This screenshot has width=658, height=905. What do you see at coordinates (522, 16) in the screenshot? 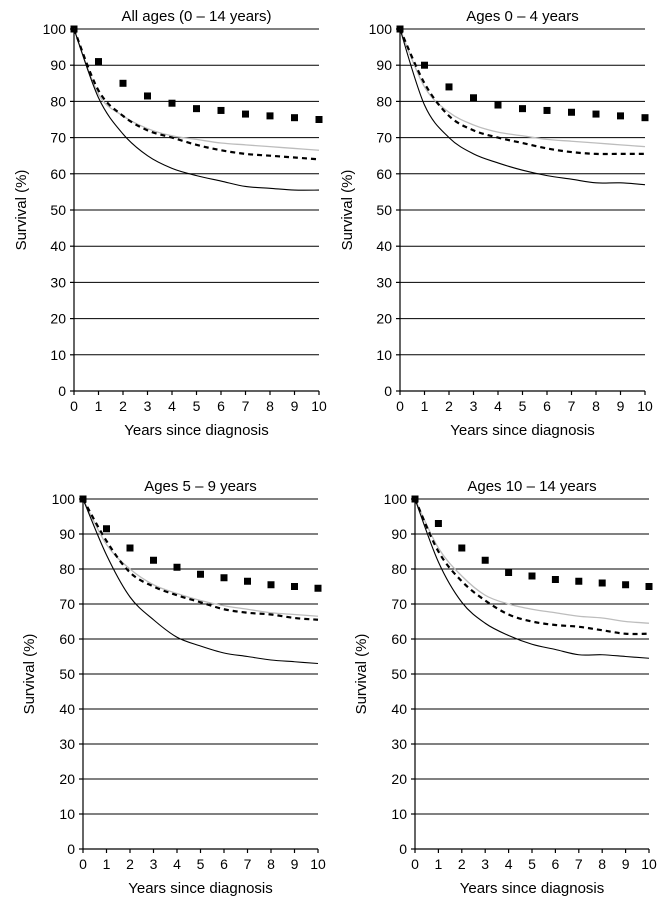
I see `chart-title: Ages 0 – 4 years` at bounding box center [522, 16].